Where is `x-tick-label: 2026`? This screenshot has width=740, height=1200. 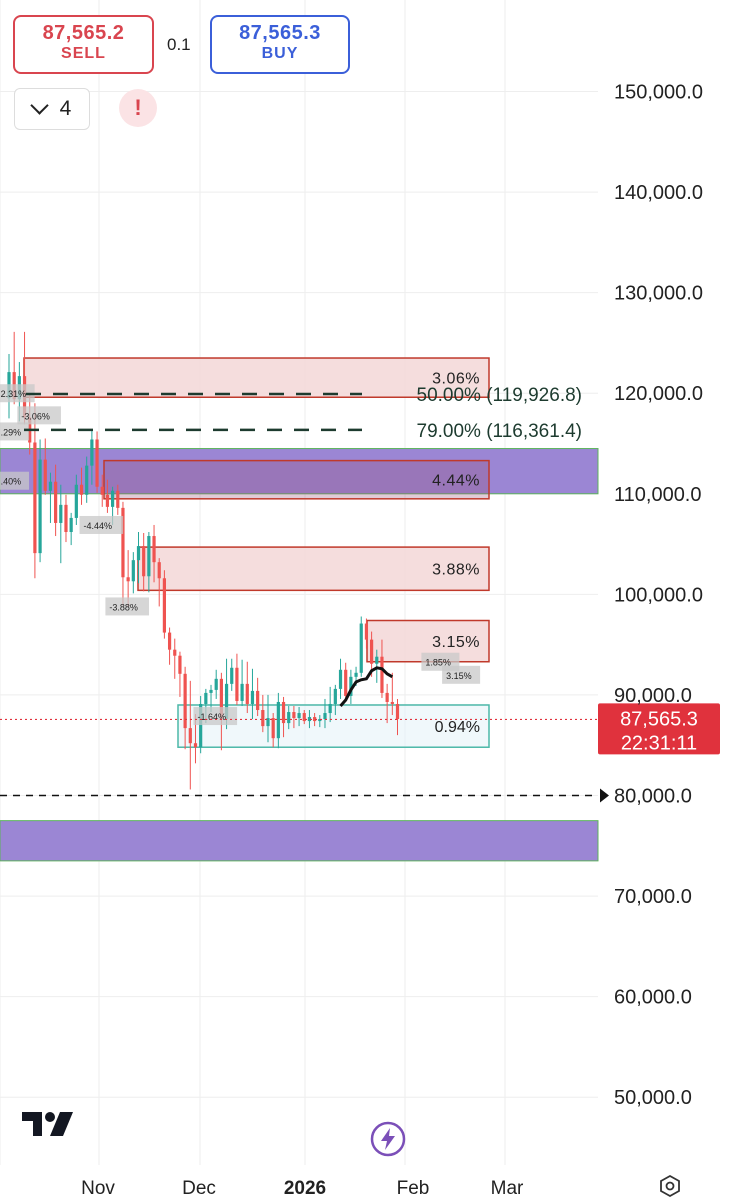 x-tick-label: 2026 is located at coordinates (305, 1188).